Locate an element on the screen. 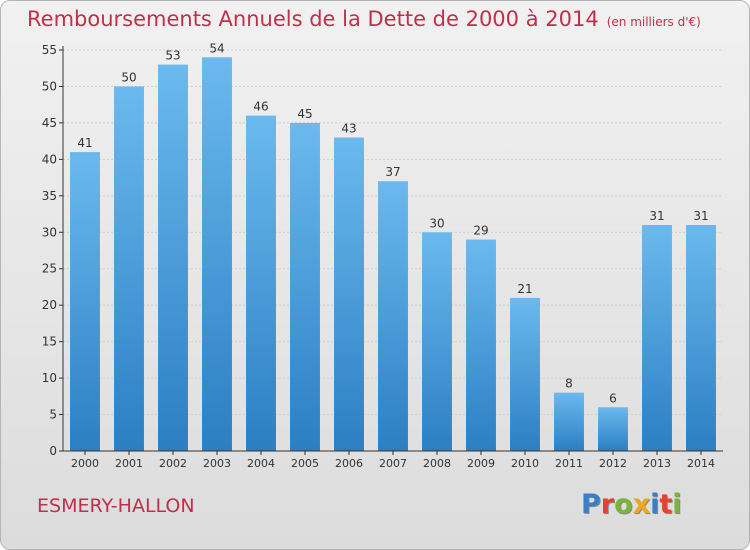  x-tick-label: 2000 is located at coordinates (85, 463).